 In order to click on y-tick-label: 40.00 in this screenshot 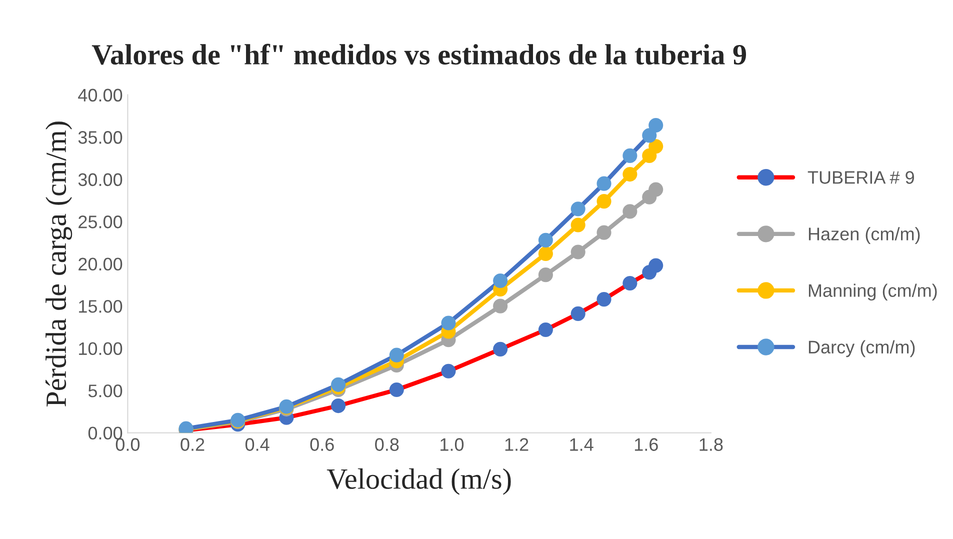, I will do `click(100, 95)`.